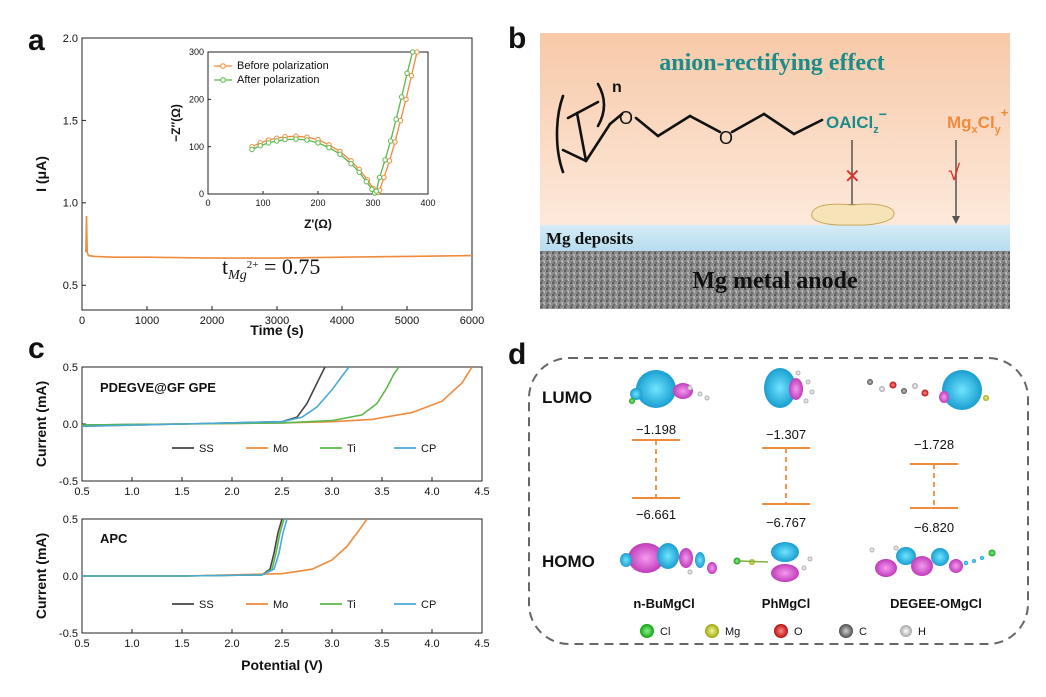 The width and height of the screenshot is (1046, 697). I want to click on check-mark: √, so click(954, 172).